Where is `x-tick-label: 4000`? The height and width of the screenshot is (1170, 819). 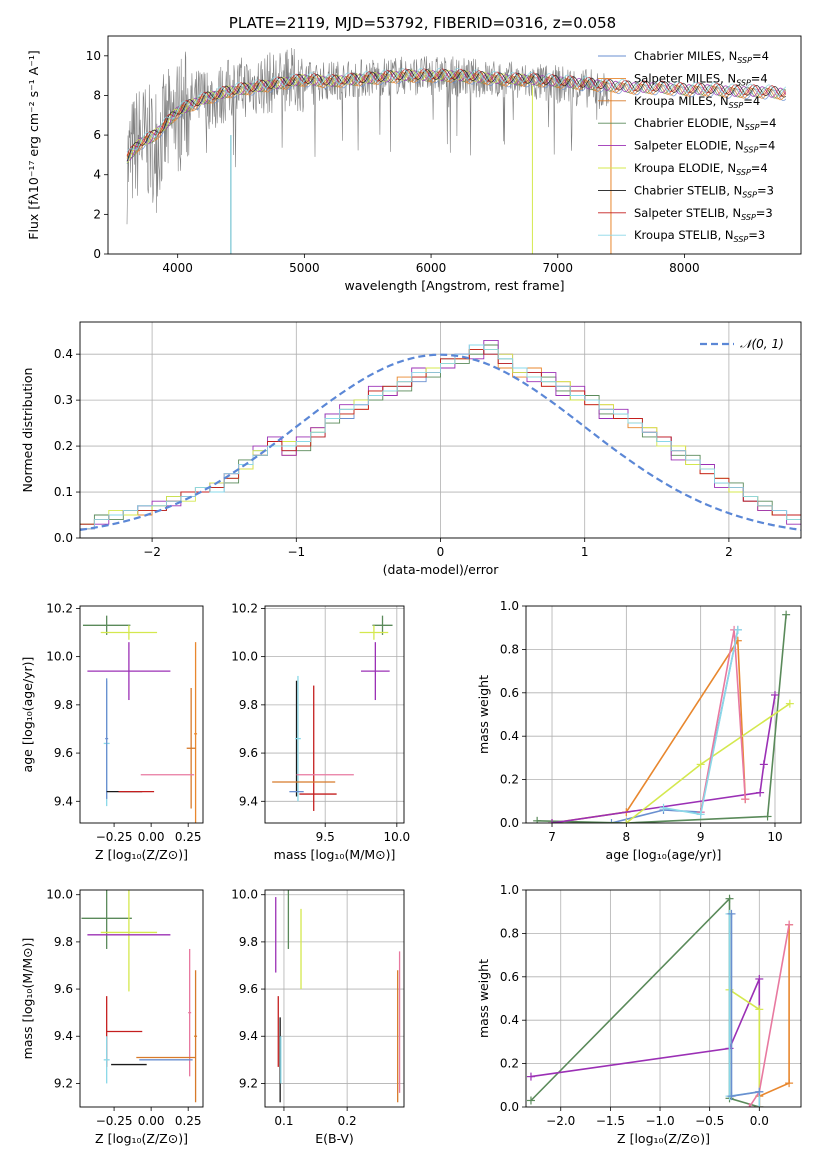 x-tick-label: 4000 is located at coordinates (177, 268).